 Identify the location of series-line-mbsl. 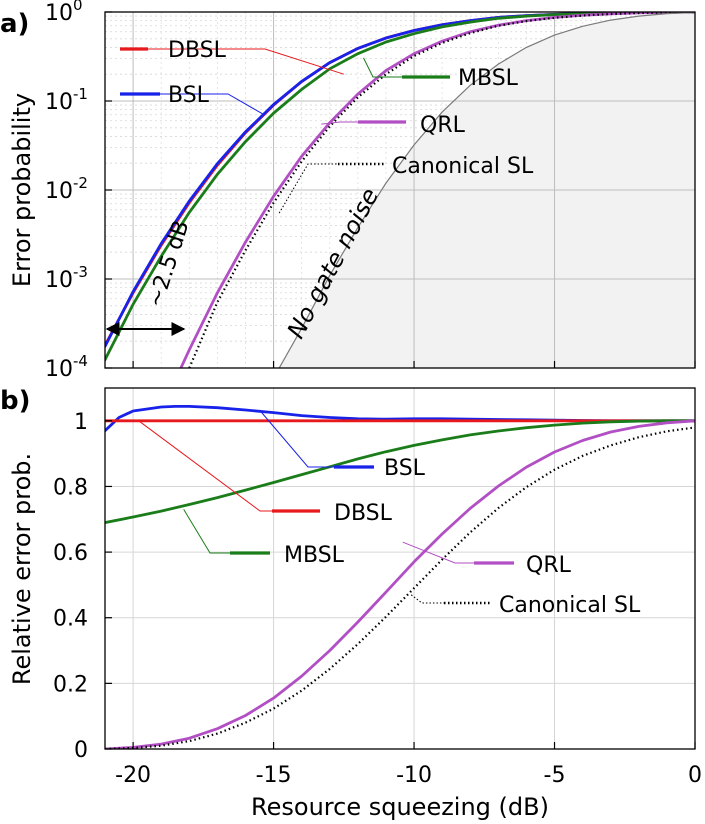
(400, 471).